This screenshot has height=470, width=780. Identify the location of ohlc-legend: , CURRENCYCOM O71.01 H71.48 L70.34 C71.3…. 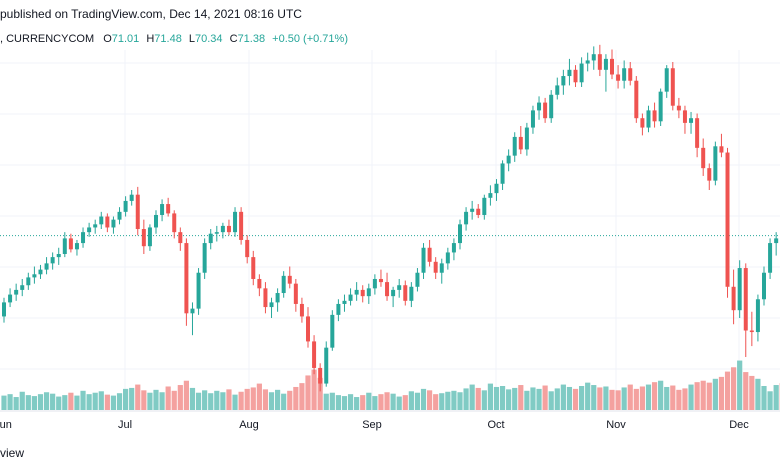
(390, 39).